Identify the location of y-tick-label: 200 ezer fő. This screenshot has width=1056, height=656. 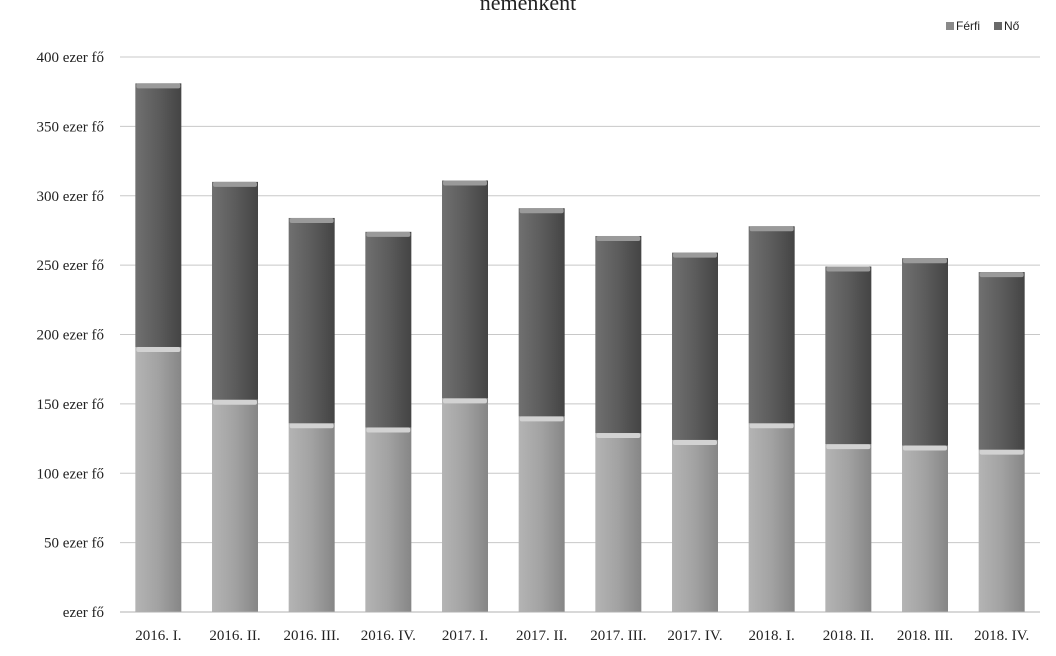
(70, 336).